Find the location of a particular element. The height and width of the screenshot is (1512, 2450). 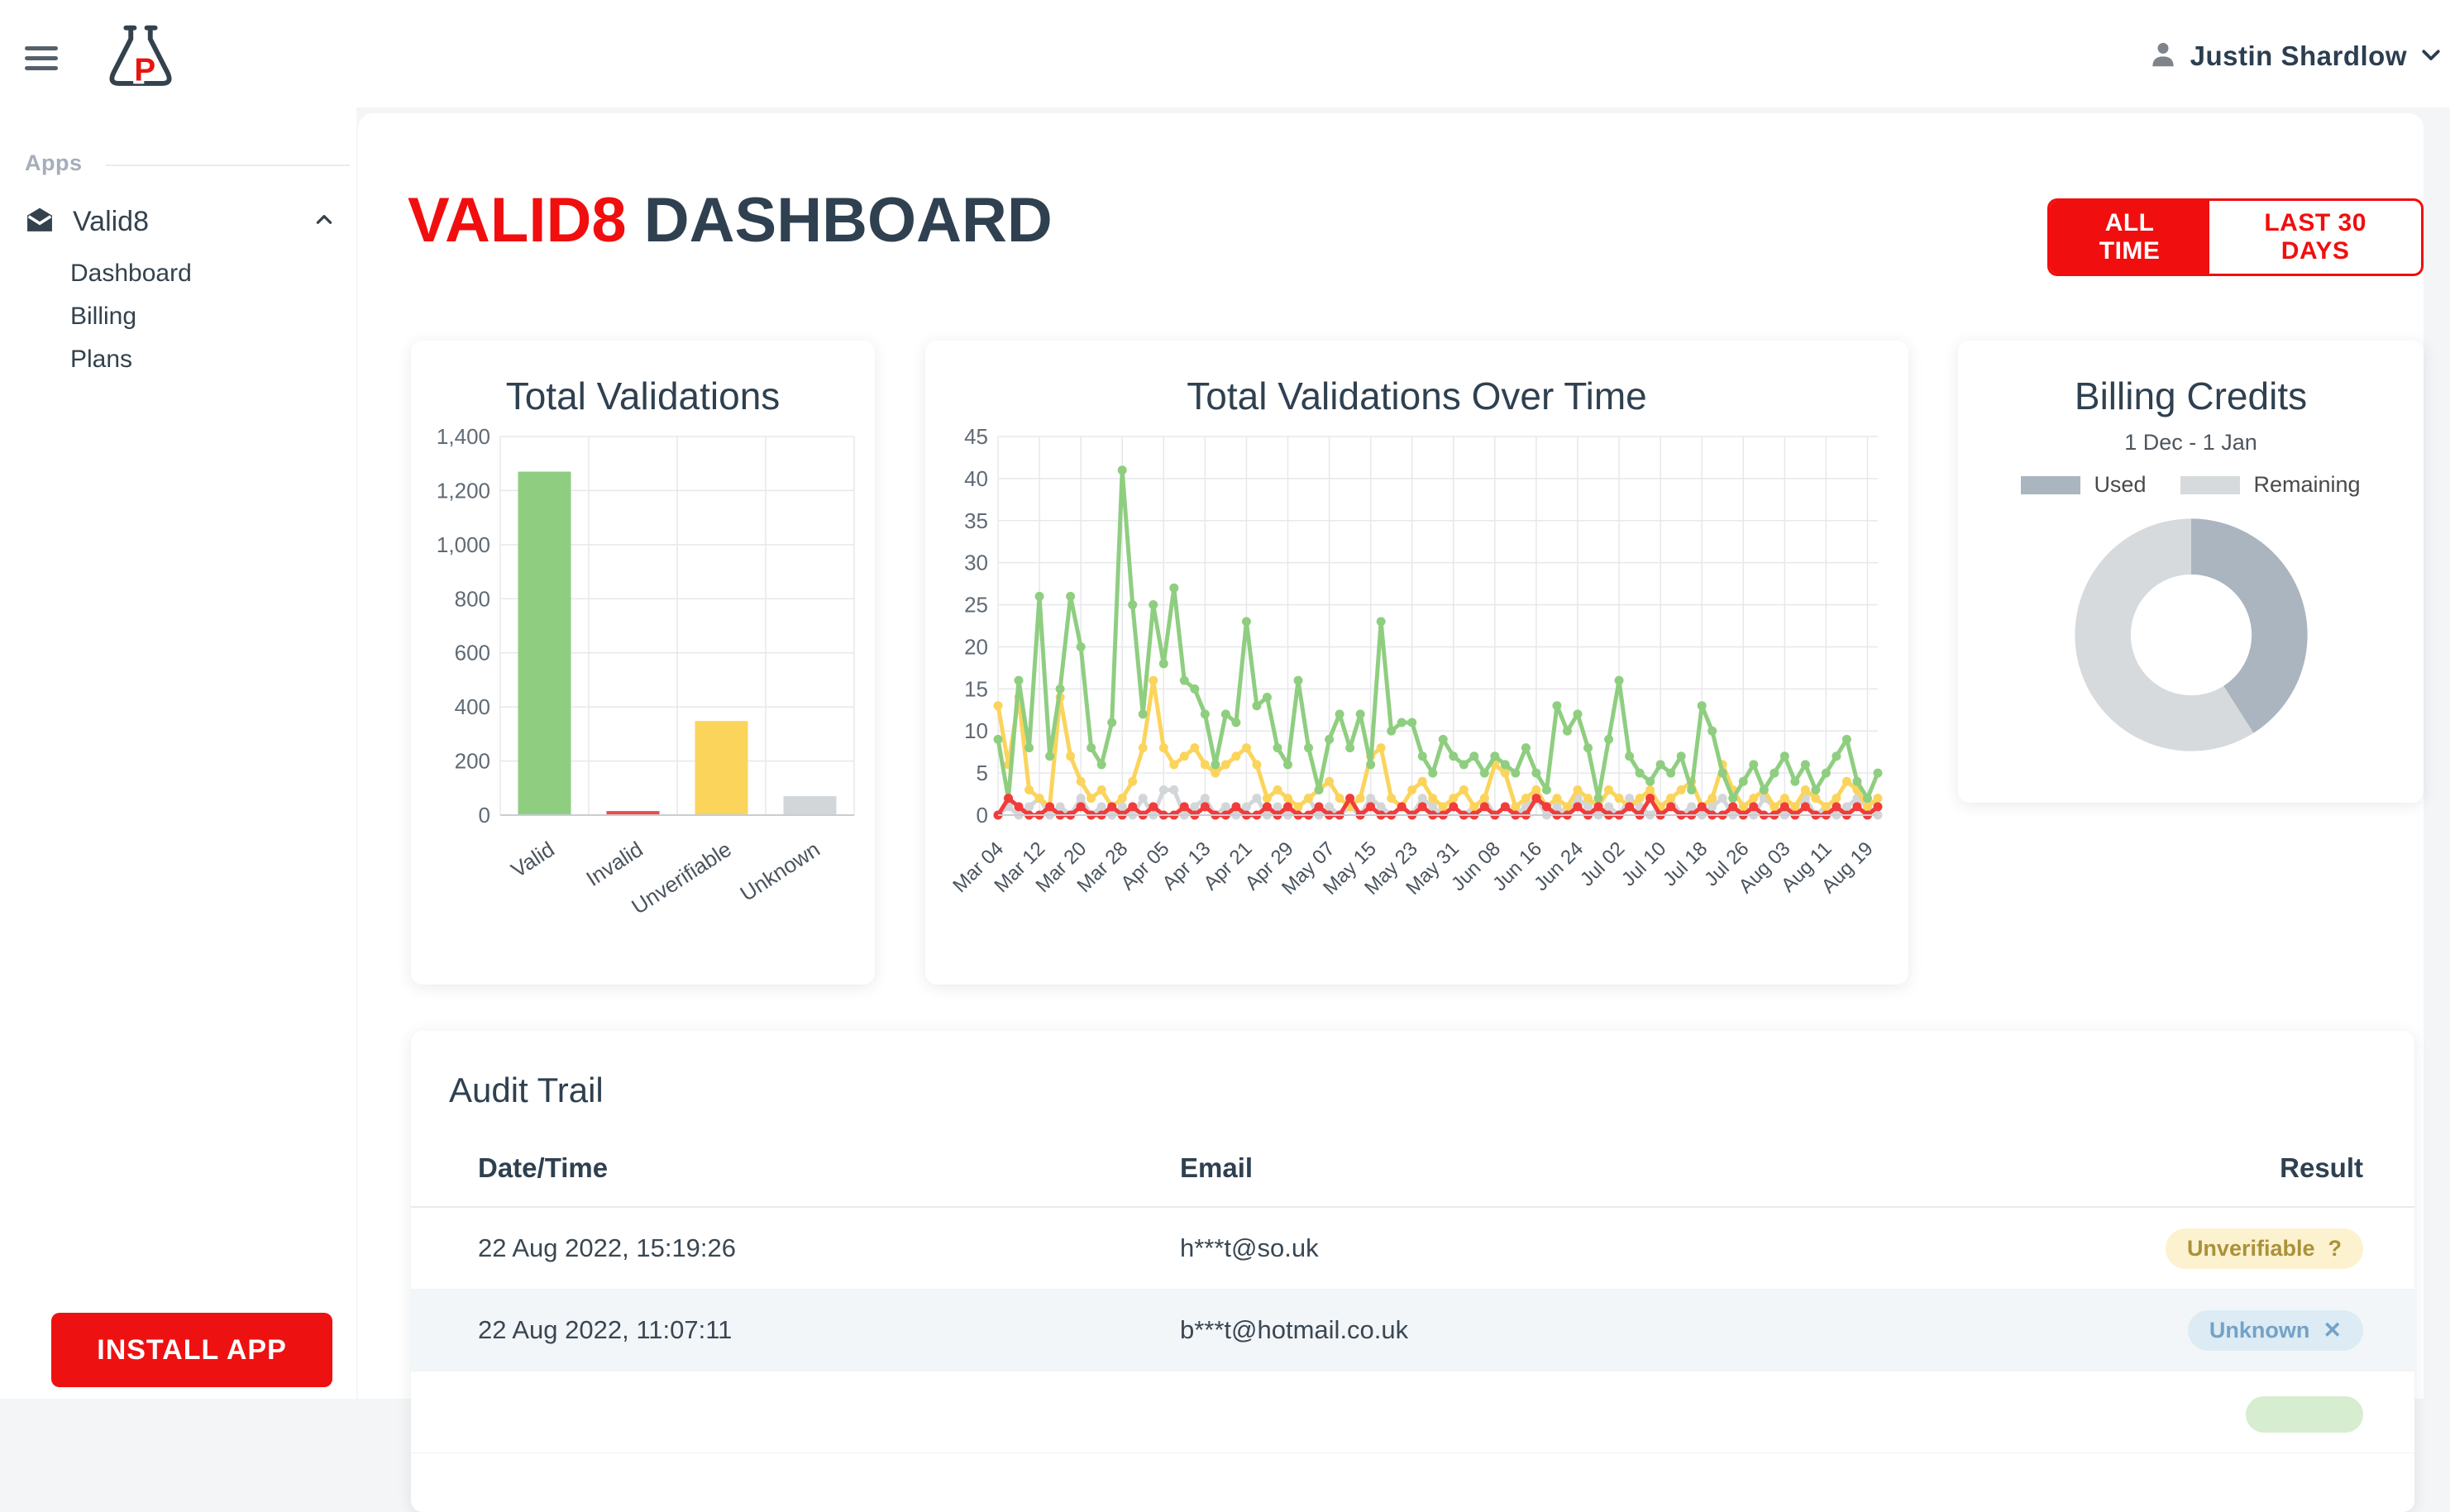

page-title: VALID8 DASHBOARD is located at coordinates (730, 220).